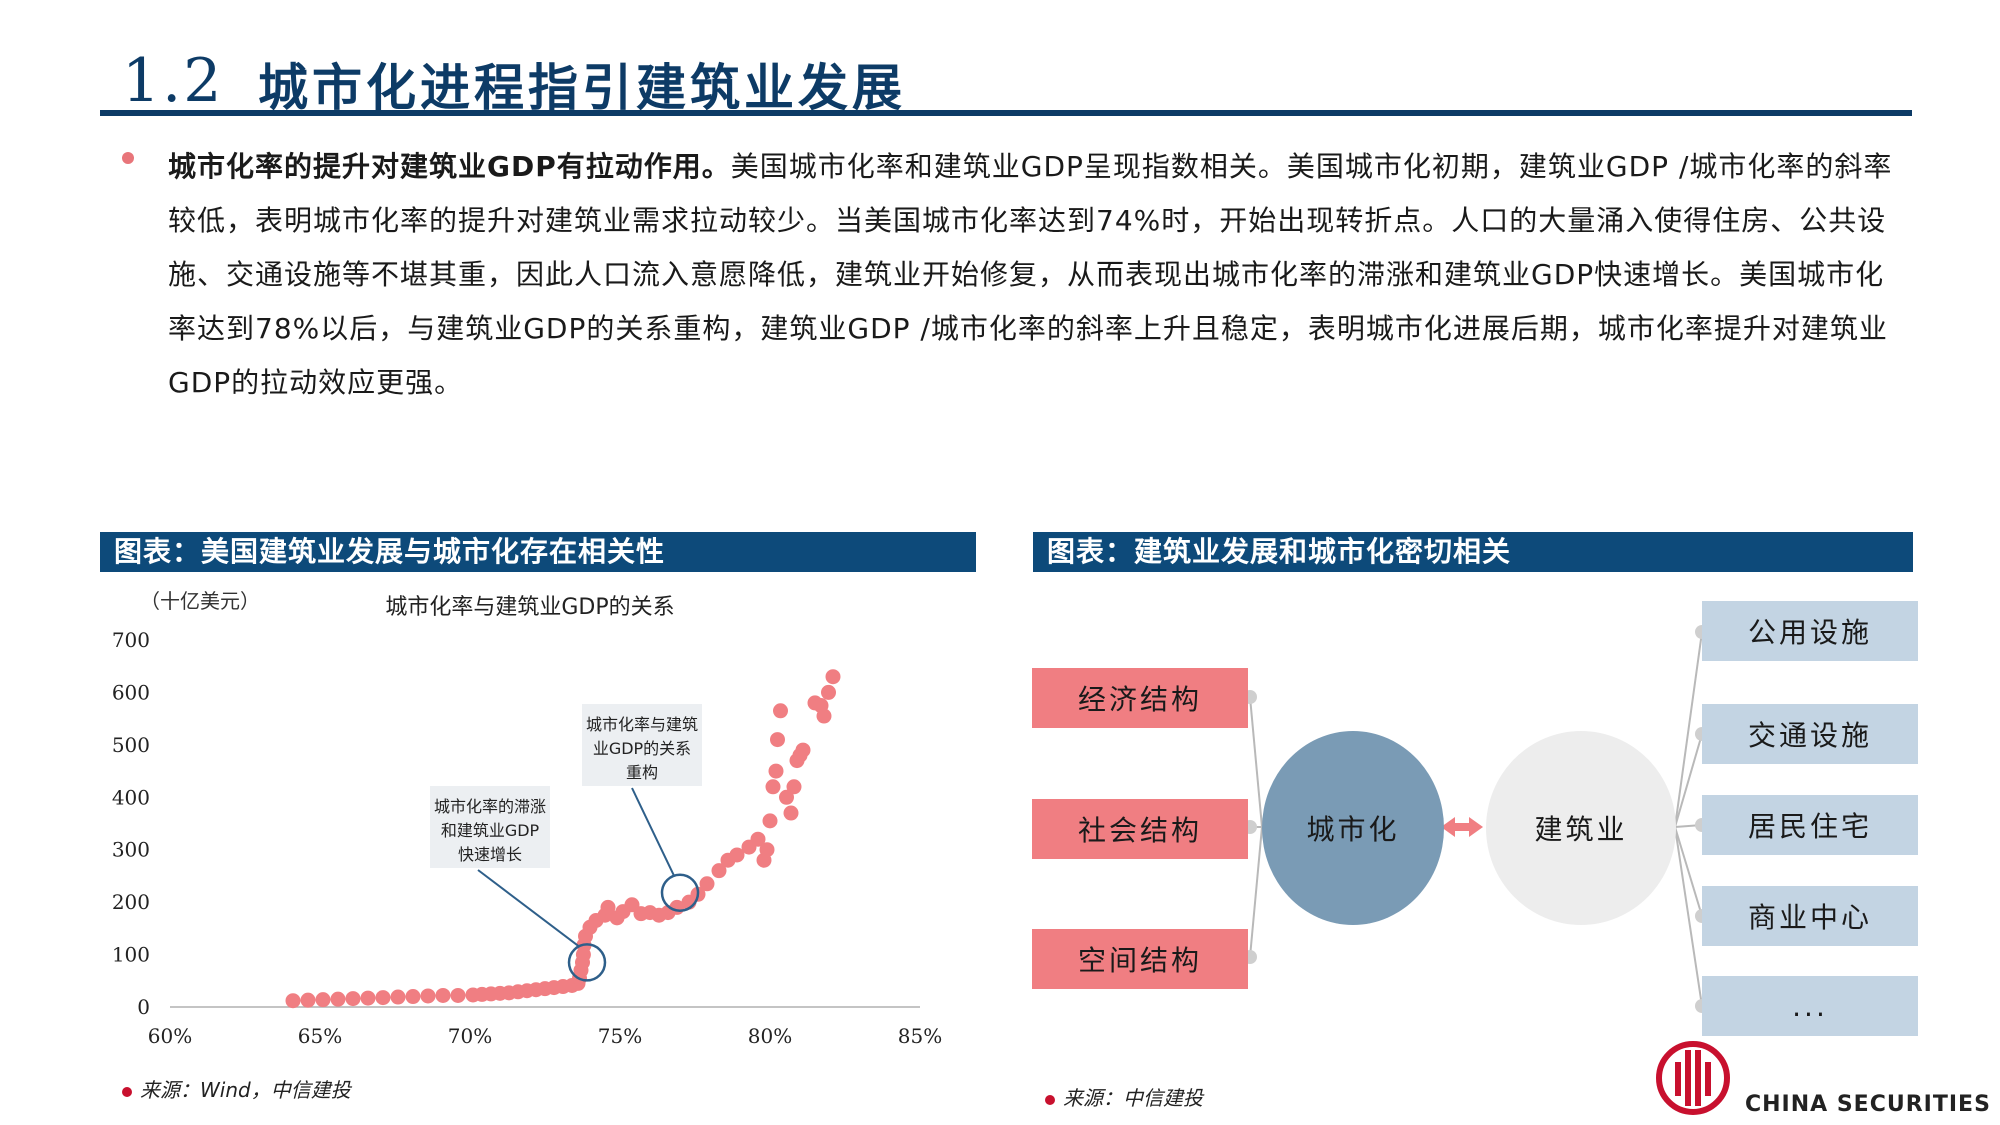 This screenshot has height=1125, width=2000. What do you see at coordinates (449, 166) in the screenshot?
I see `intro-bold: 城市化率的提升对建筑业GDP有拉动作用。` at bounding box center [449, 166].